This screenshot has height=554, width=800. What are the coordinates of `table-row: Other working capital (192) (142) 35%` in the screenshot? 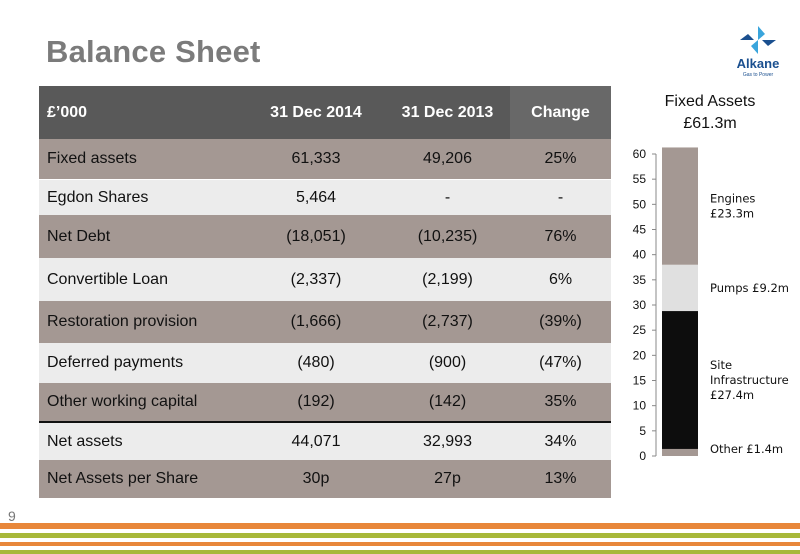 It's located at (325, 402).